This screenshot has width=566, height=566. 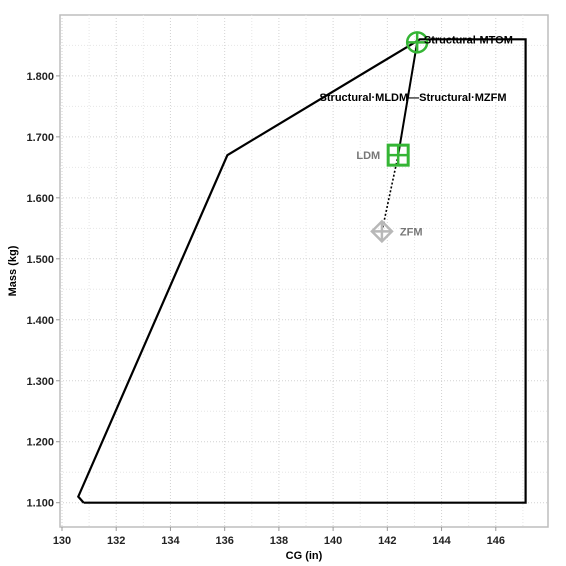 What do you see at coordinates (396, 231) in the screenshot?
I see `marker-zfm: ZFM` at bounding box center [396, 231].